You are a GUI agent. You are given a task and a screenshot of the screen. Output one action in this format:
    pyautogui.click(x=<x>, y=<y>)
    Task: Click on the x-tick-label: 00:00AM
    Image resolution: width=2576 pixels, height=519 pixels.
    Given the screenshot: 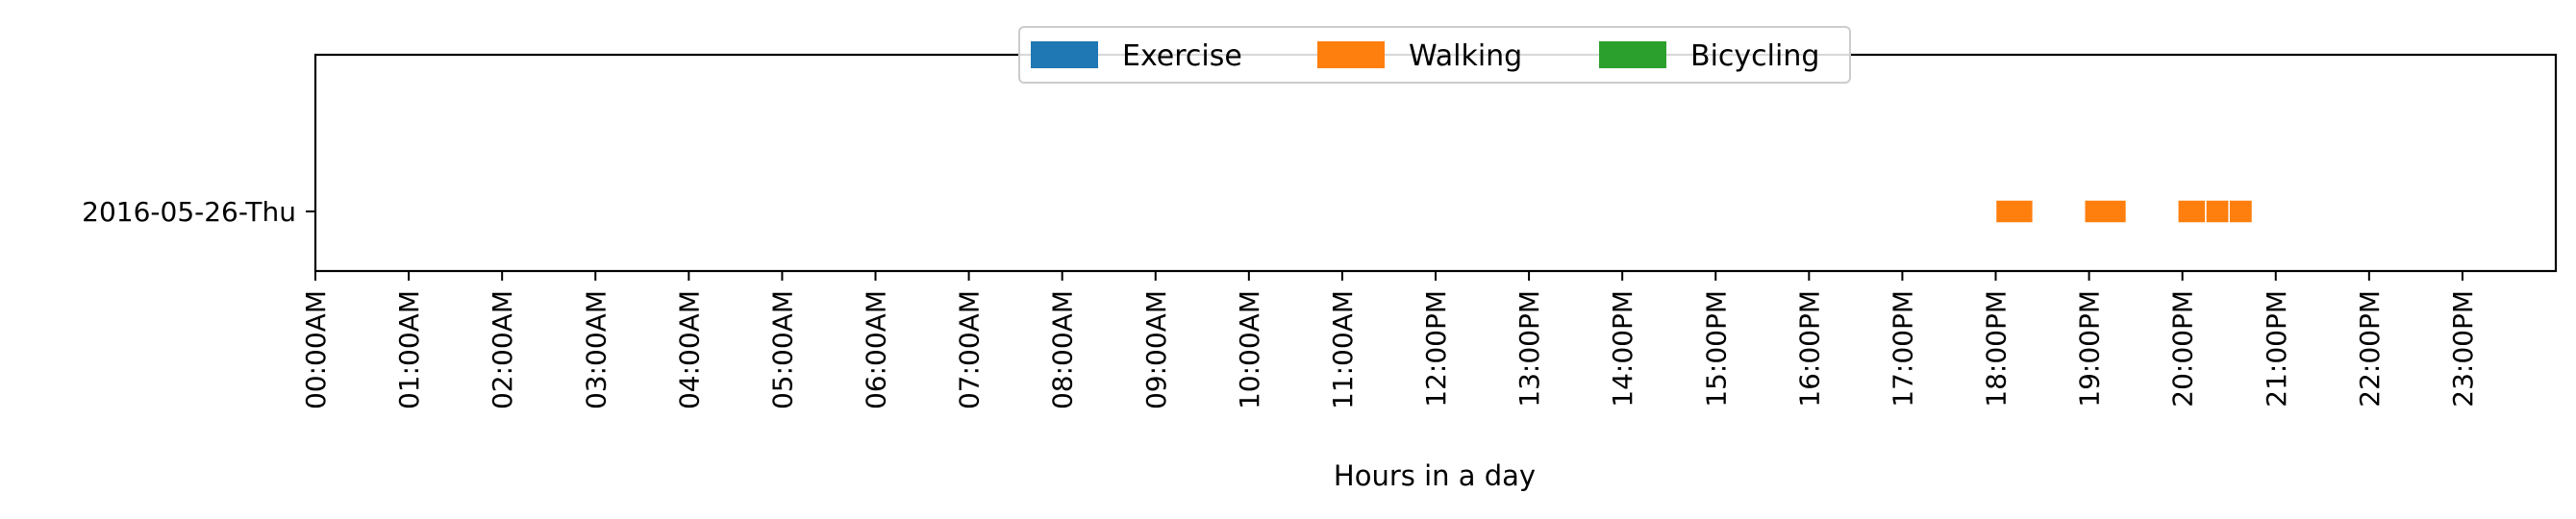 What is the action you would take?
    pyautogui.click(x=316, y=349)
    